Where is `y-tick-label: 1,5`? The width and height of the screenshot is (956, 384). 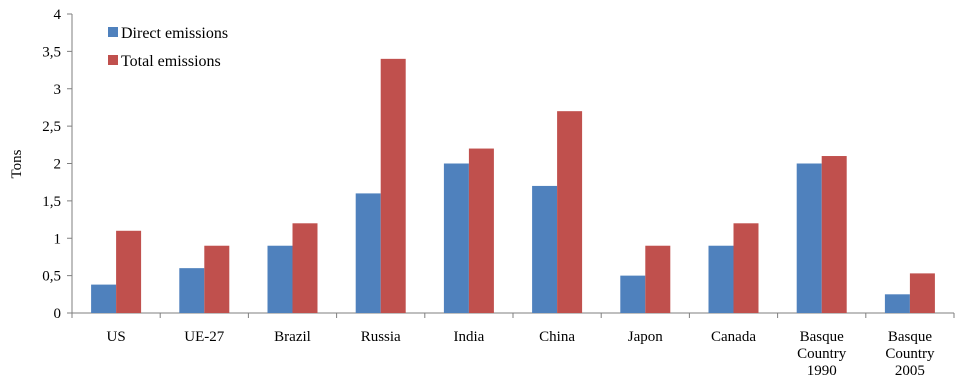 y-tick-label: 1,5 is located at coordinates (51, 202).